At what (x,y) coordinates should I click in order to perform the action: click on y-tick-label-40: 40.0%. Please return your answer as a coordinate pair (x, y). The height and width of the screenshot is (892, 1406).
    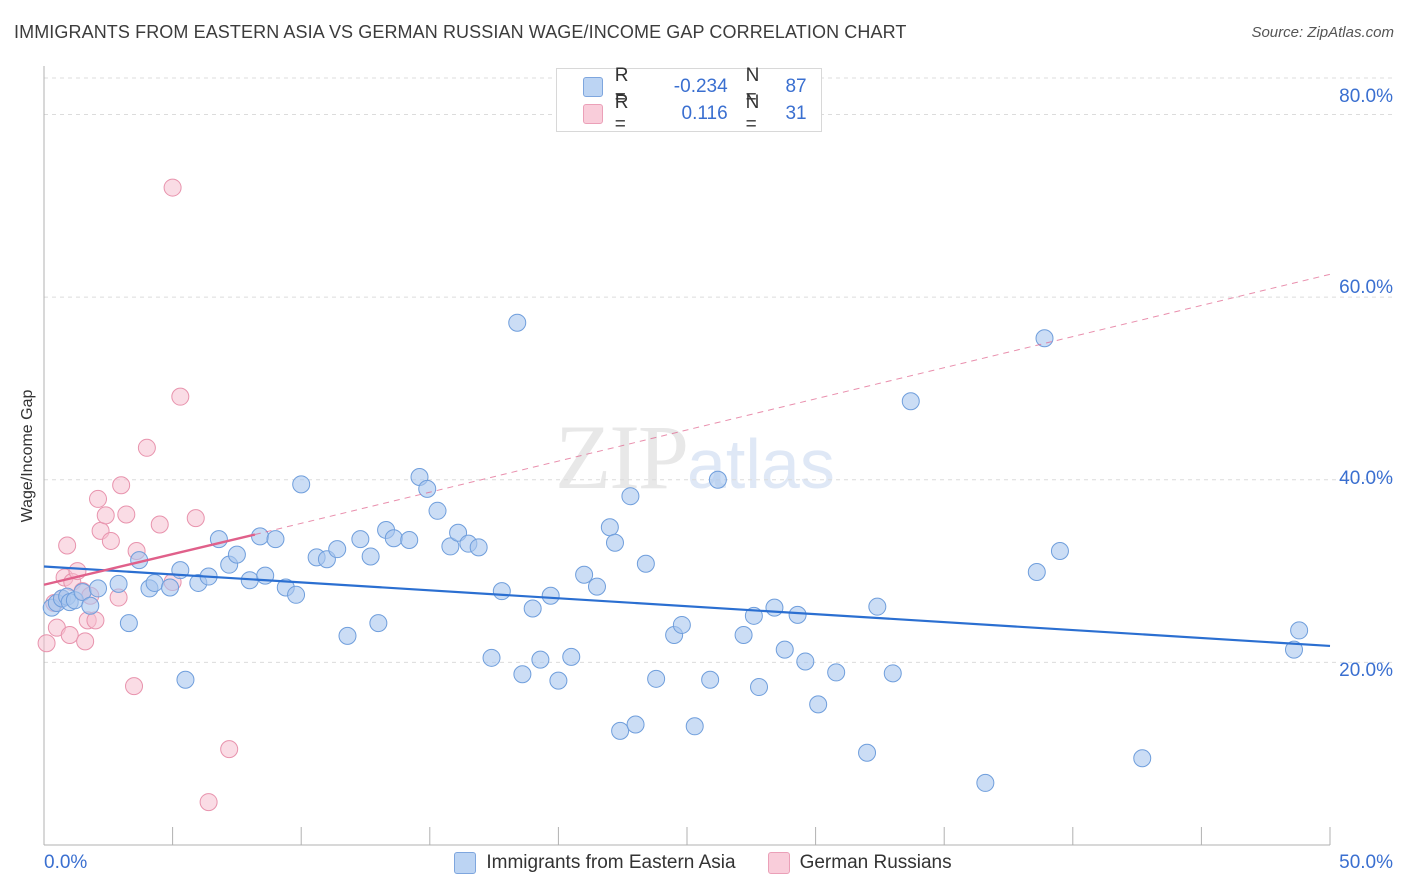
    Looking at the image, I should click on (1366, 478).